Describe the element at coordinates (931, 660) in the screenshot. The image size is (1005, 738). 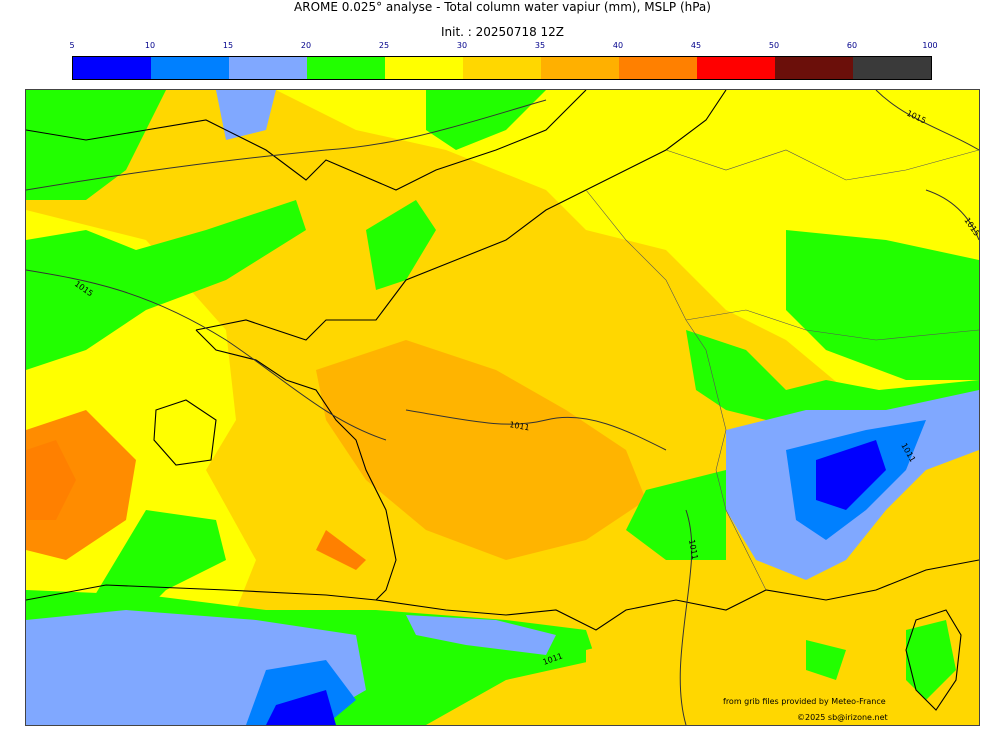
I see `region-green-corsica` at that location.